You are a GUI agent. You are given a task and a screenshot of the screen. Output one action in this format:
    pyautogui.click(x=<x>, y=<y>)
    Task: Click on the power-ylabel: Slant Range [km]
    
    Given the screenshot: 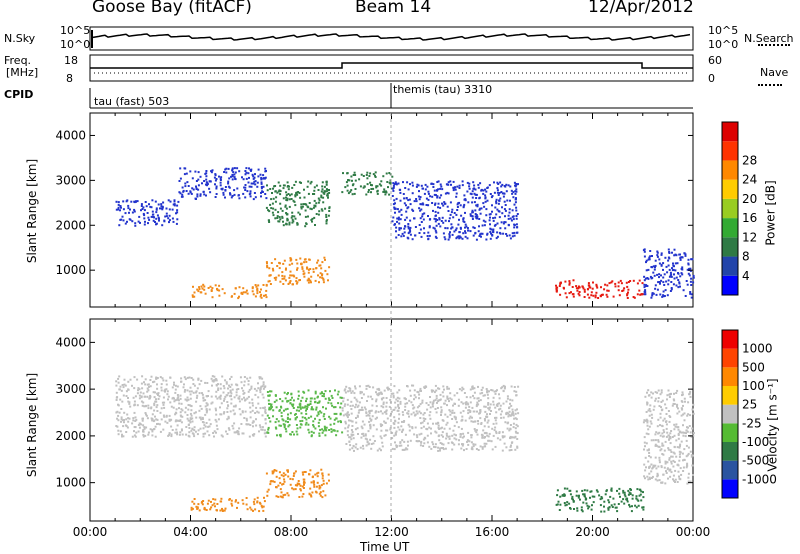 What is the action you would take?
    pyautogui.click(x=32, y=211)
    